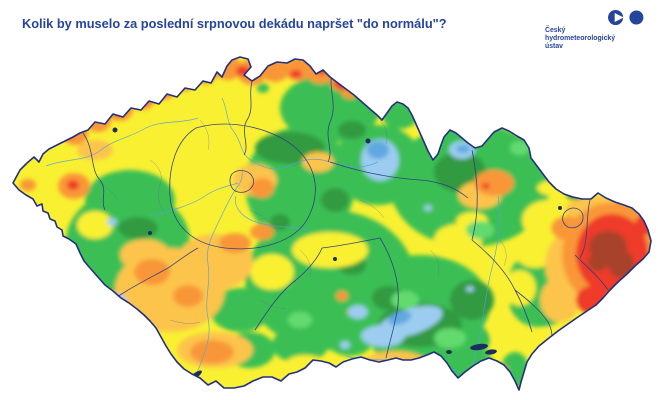  I want to click on chmi-logo-text: Český hydrometeorologický ústav, so click(595, 39).